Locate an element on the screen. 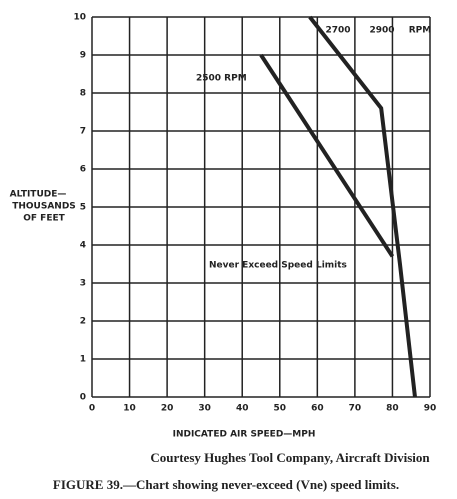 The width and height of the screenshot is (457, 499). y-tick-label: 9 is located at coordinates (83, 56).